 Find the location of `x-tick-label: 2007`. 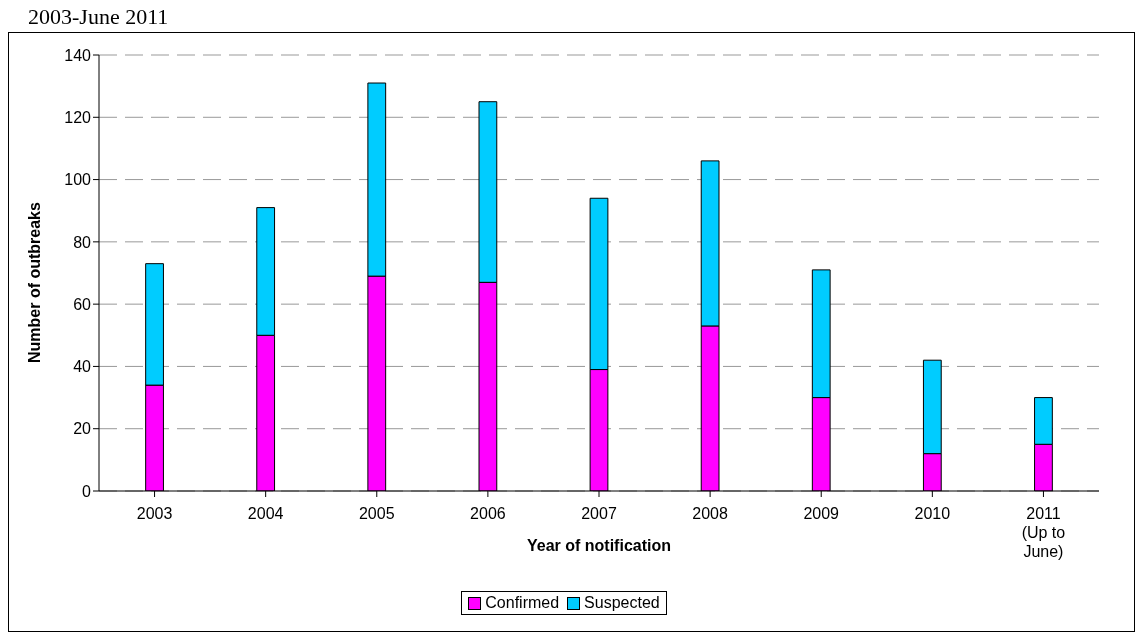

x-tick-label: 2007 is located at coordinates (599, 513).